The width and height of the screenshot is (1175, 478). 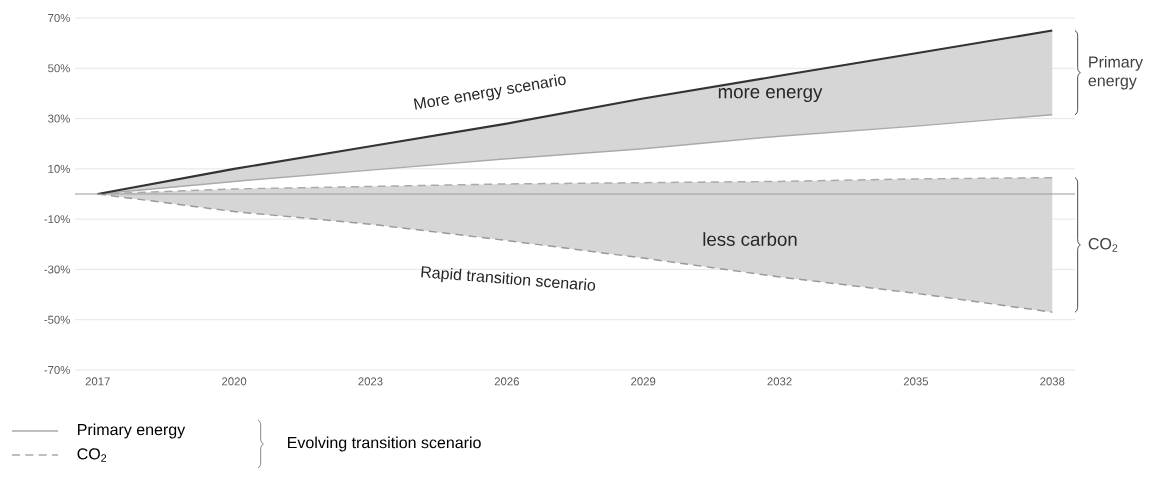 What do you see at coordinates (508, 278) in the screenshot?
I see `annotation: Rapid transition scenario` at bounding box center [508, 278].